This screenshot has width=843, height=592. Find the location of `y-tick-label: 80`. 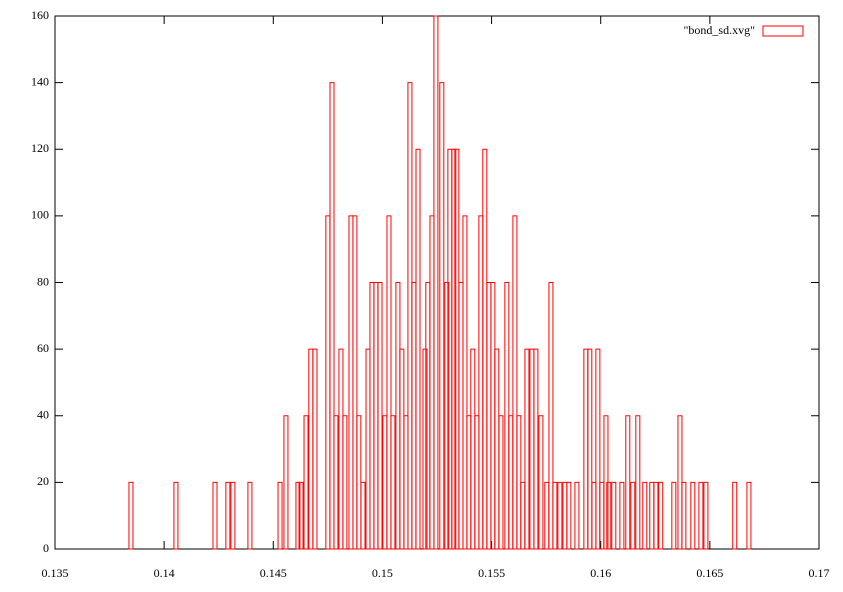

y-tick-label: 80 is located at coordinates (43, 281).